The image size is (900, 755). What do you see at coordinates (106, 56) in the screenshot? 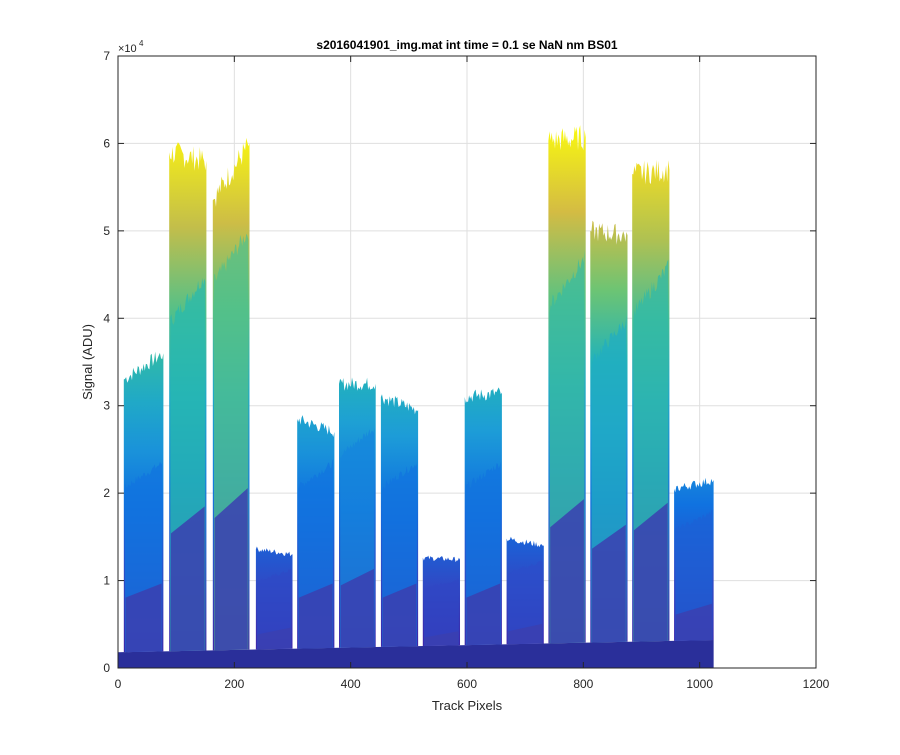
I see `y-tick-label: 7` at bounding box center [106, 56].